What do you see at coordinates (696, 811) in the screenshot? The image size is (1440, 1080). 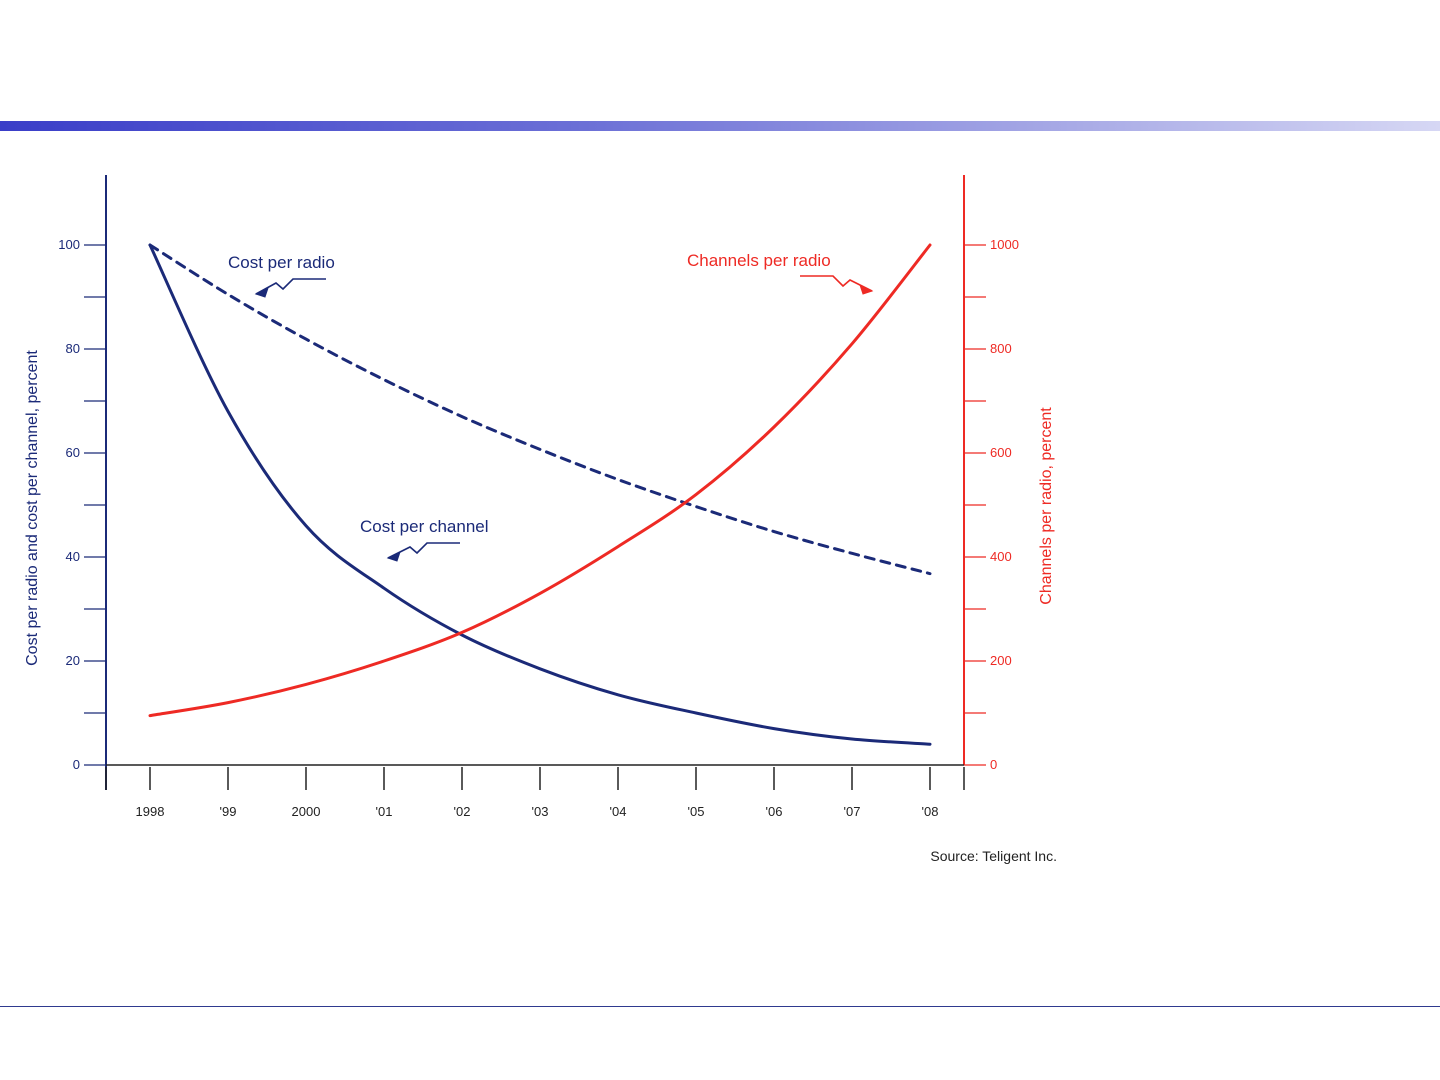 I see `x-tick-label: '05` at bounding box center [696, 811].